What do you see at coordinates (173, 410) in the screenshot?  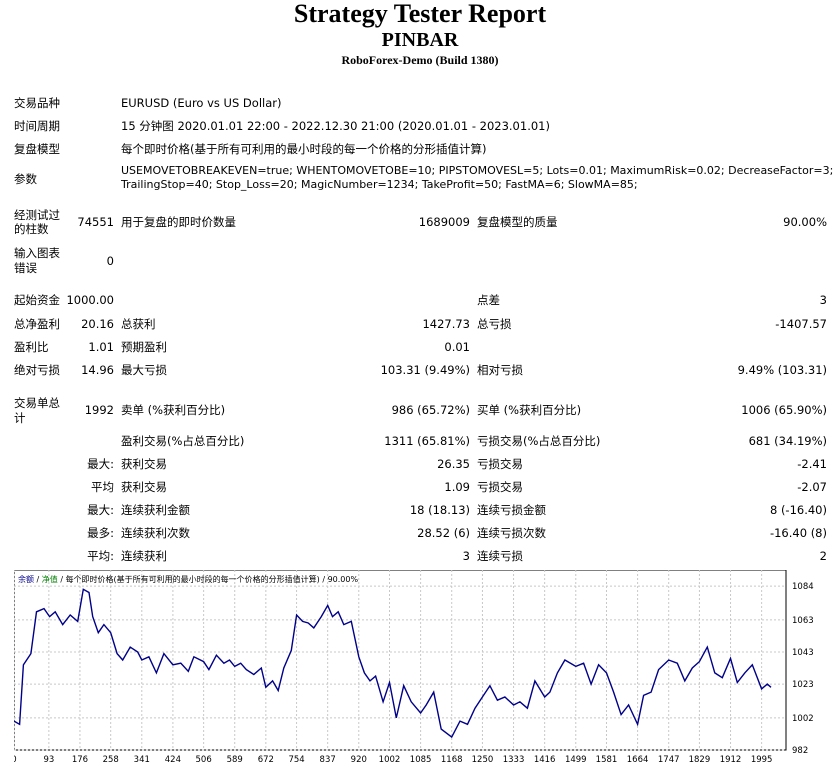 I see `short-trades-label: 卖单 (%获利百分比)` at bounding box center [173, 410].